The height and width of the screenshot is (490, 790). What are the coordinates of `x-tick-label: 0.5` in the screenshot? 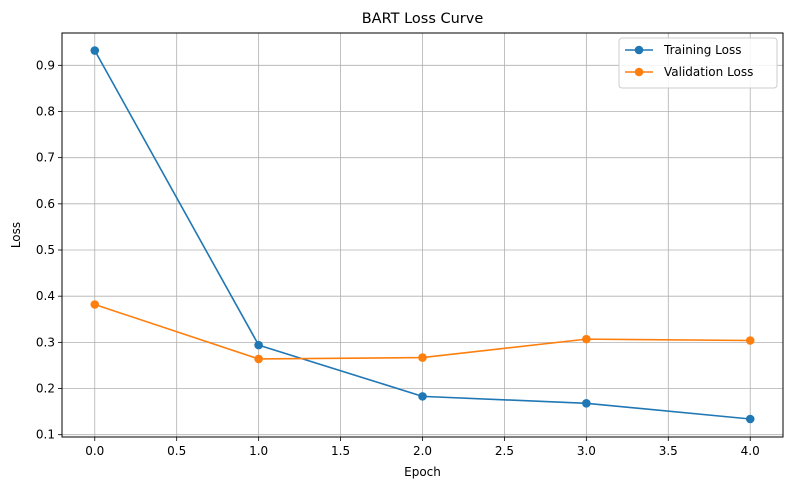 It's located at (176, 451).